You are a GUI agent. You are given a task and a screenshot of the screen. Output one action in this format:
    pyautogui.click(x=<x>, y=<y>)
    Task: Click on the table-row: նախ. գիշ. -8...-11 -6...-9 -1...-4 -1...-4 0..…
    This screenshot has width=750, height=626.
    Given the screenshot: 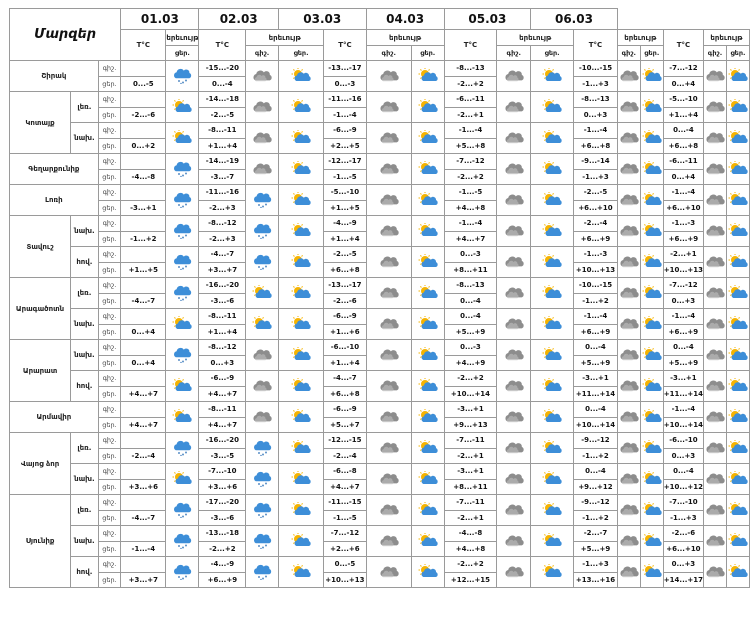 What is the action you would take?
    pyautogui.click(x=380, y=138)
    